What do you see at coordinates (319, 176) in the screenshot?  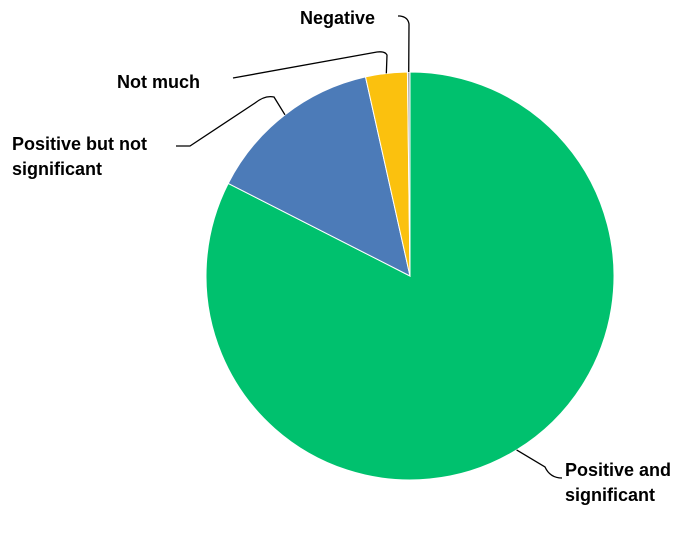 I see `pie-slice-positive-but-not-significant` at bounding box center [319, 176].